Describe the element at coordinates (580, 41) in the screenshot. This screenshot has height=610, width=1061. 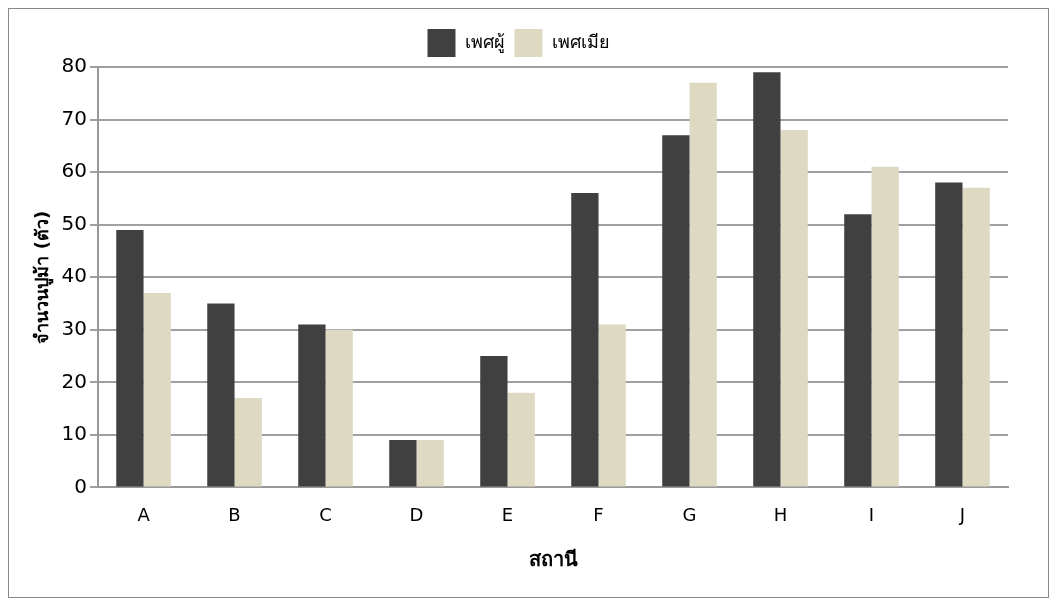
I see `legend-label: เพศเมีย` at that location.